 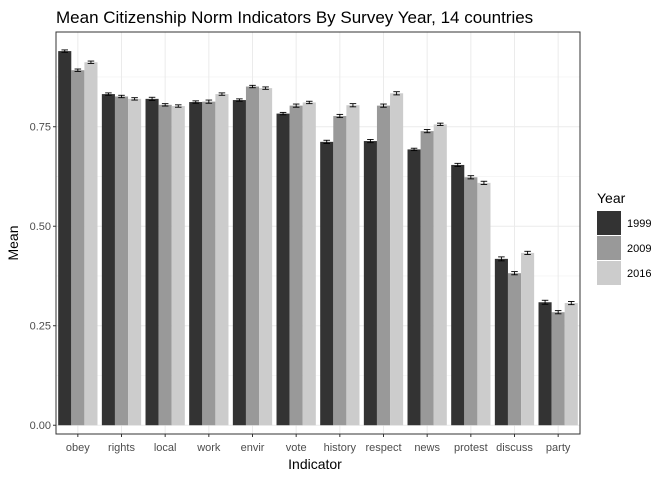 What do you see at coordinates (91, 62) in the screenshot?
I see `error-bar-obey-2016` at bounding box center [91, 62].